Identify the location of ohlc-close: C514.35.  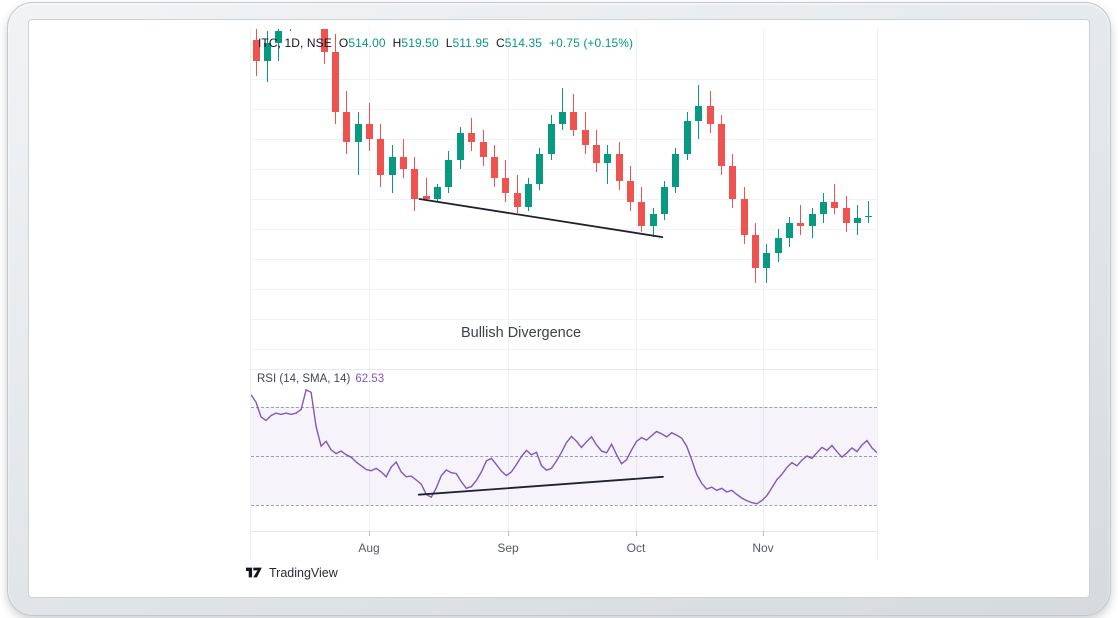
(519, 43).